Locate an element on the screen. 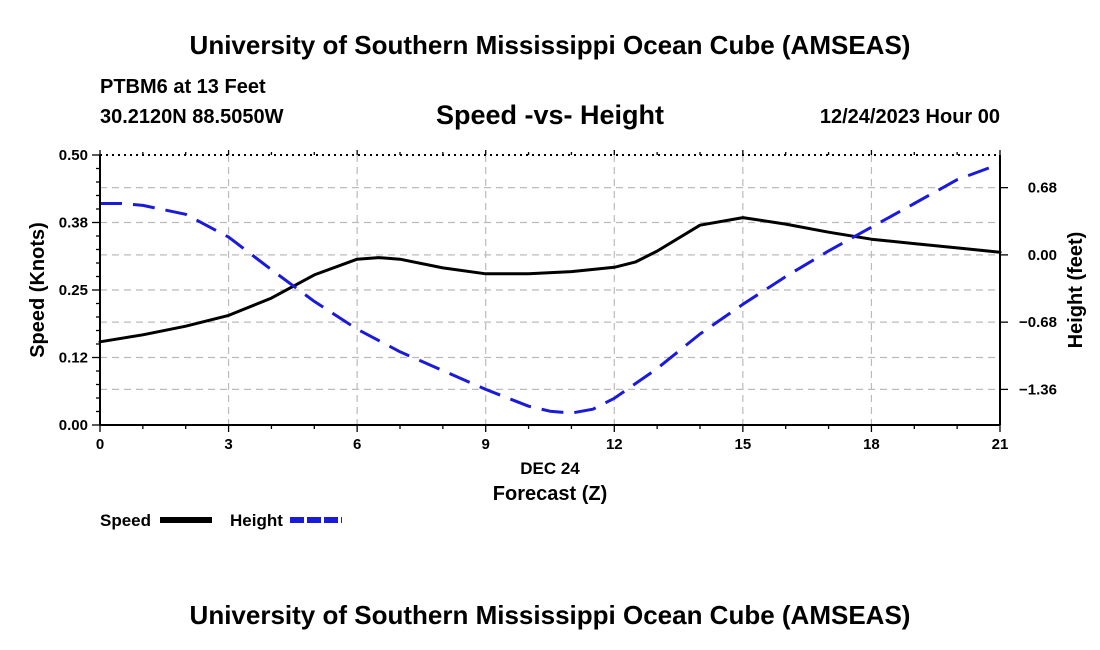 This screenshot has height=650, width=1100. y2-axis-label: Height (feet) is located at coordinates (1076, 290).